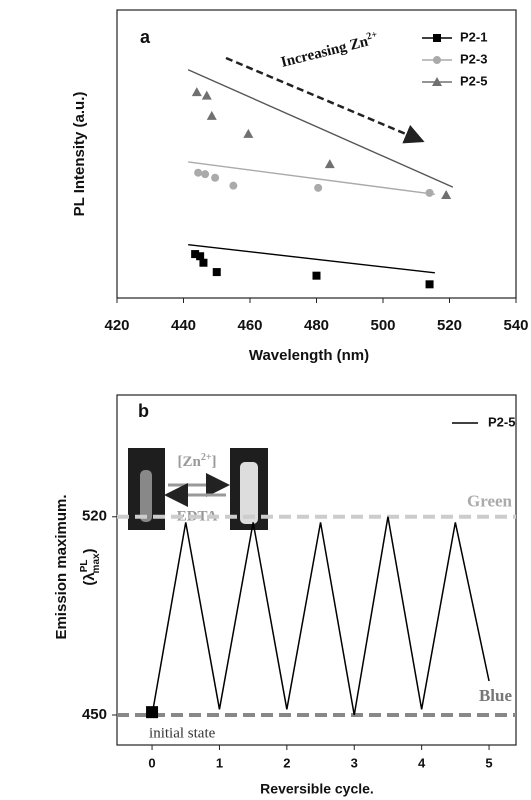 The height and width of the screenshot is (800, 531). What do you see at coordinates (449, 325) in the screenshot?
I see `x-tick-label: 520` at bounding box center [449, 325].